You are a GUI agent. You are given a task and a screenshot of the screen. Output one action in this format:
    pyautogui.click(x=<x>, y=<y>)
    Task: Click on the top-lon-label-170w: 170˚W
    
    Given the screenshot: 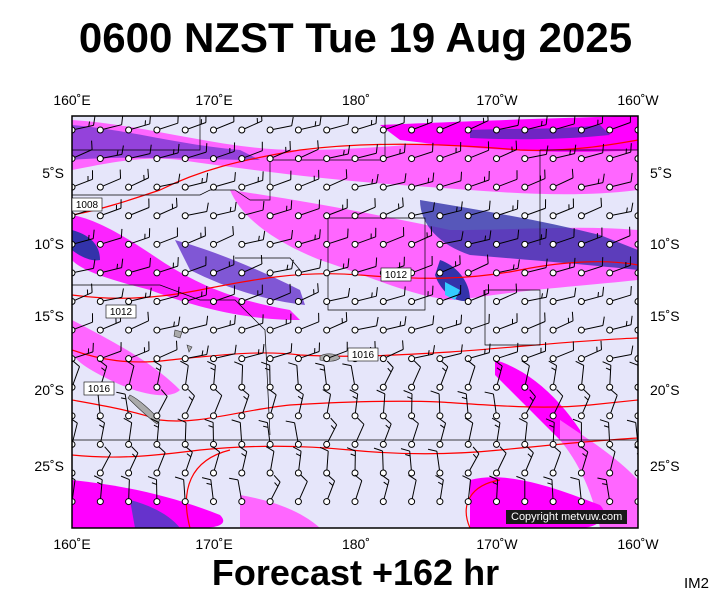 What is the action you would take?
    pyautogui.click(x=497, y=100)
    